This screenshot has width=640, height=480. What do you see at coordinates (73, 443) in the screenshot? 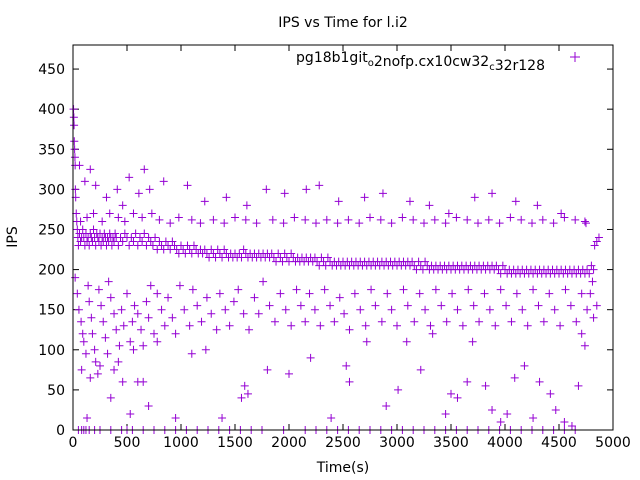
I see `x-tick-label: 0` at bounding box center [73, 443].